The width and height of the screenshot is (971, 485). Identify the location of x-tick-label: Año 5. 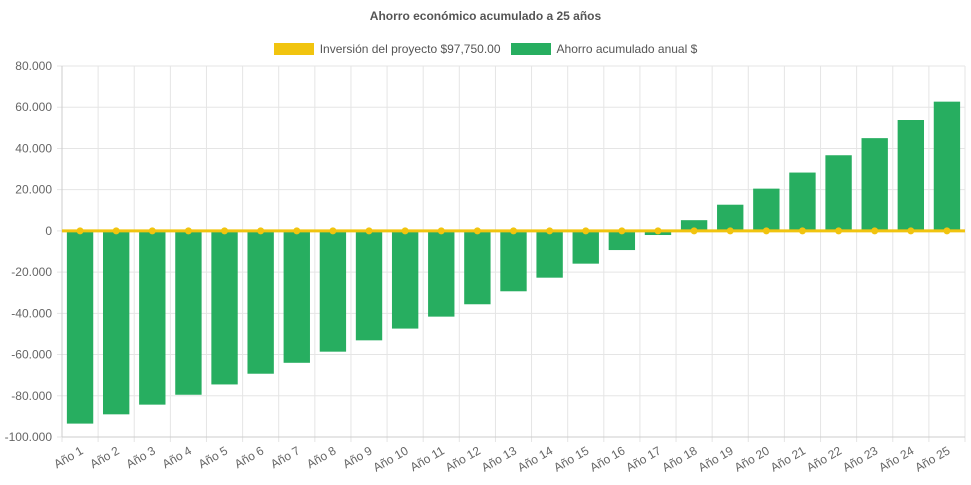
(213, 457).